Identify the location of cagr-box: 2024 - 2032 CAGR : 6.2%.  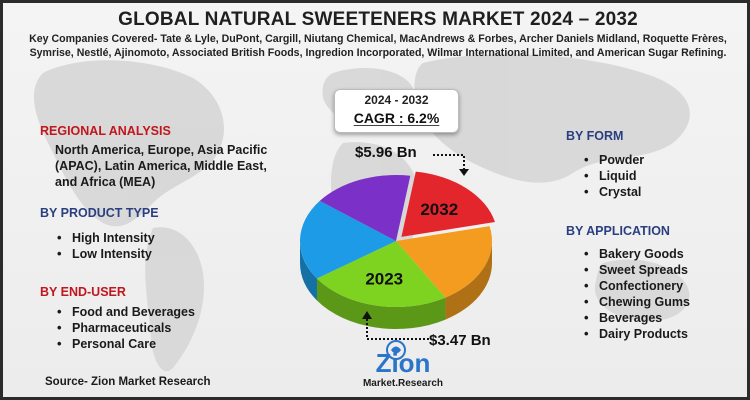
(396, 111).